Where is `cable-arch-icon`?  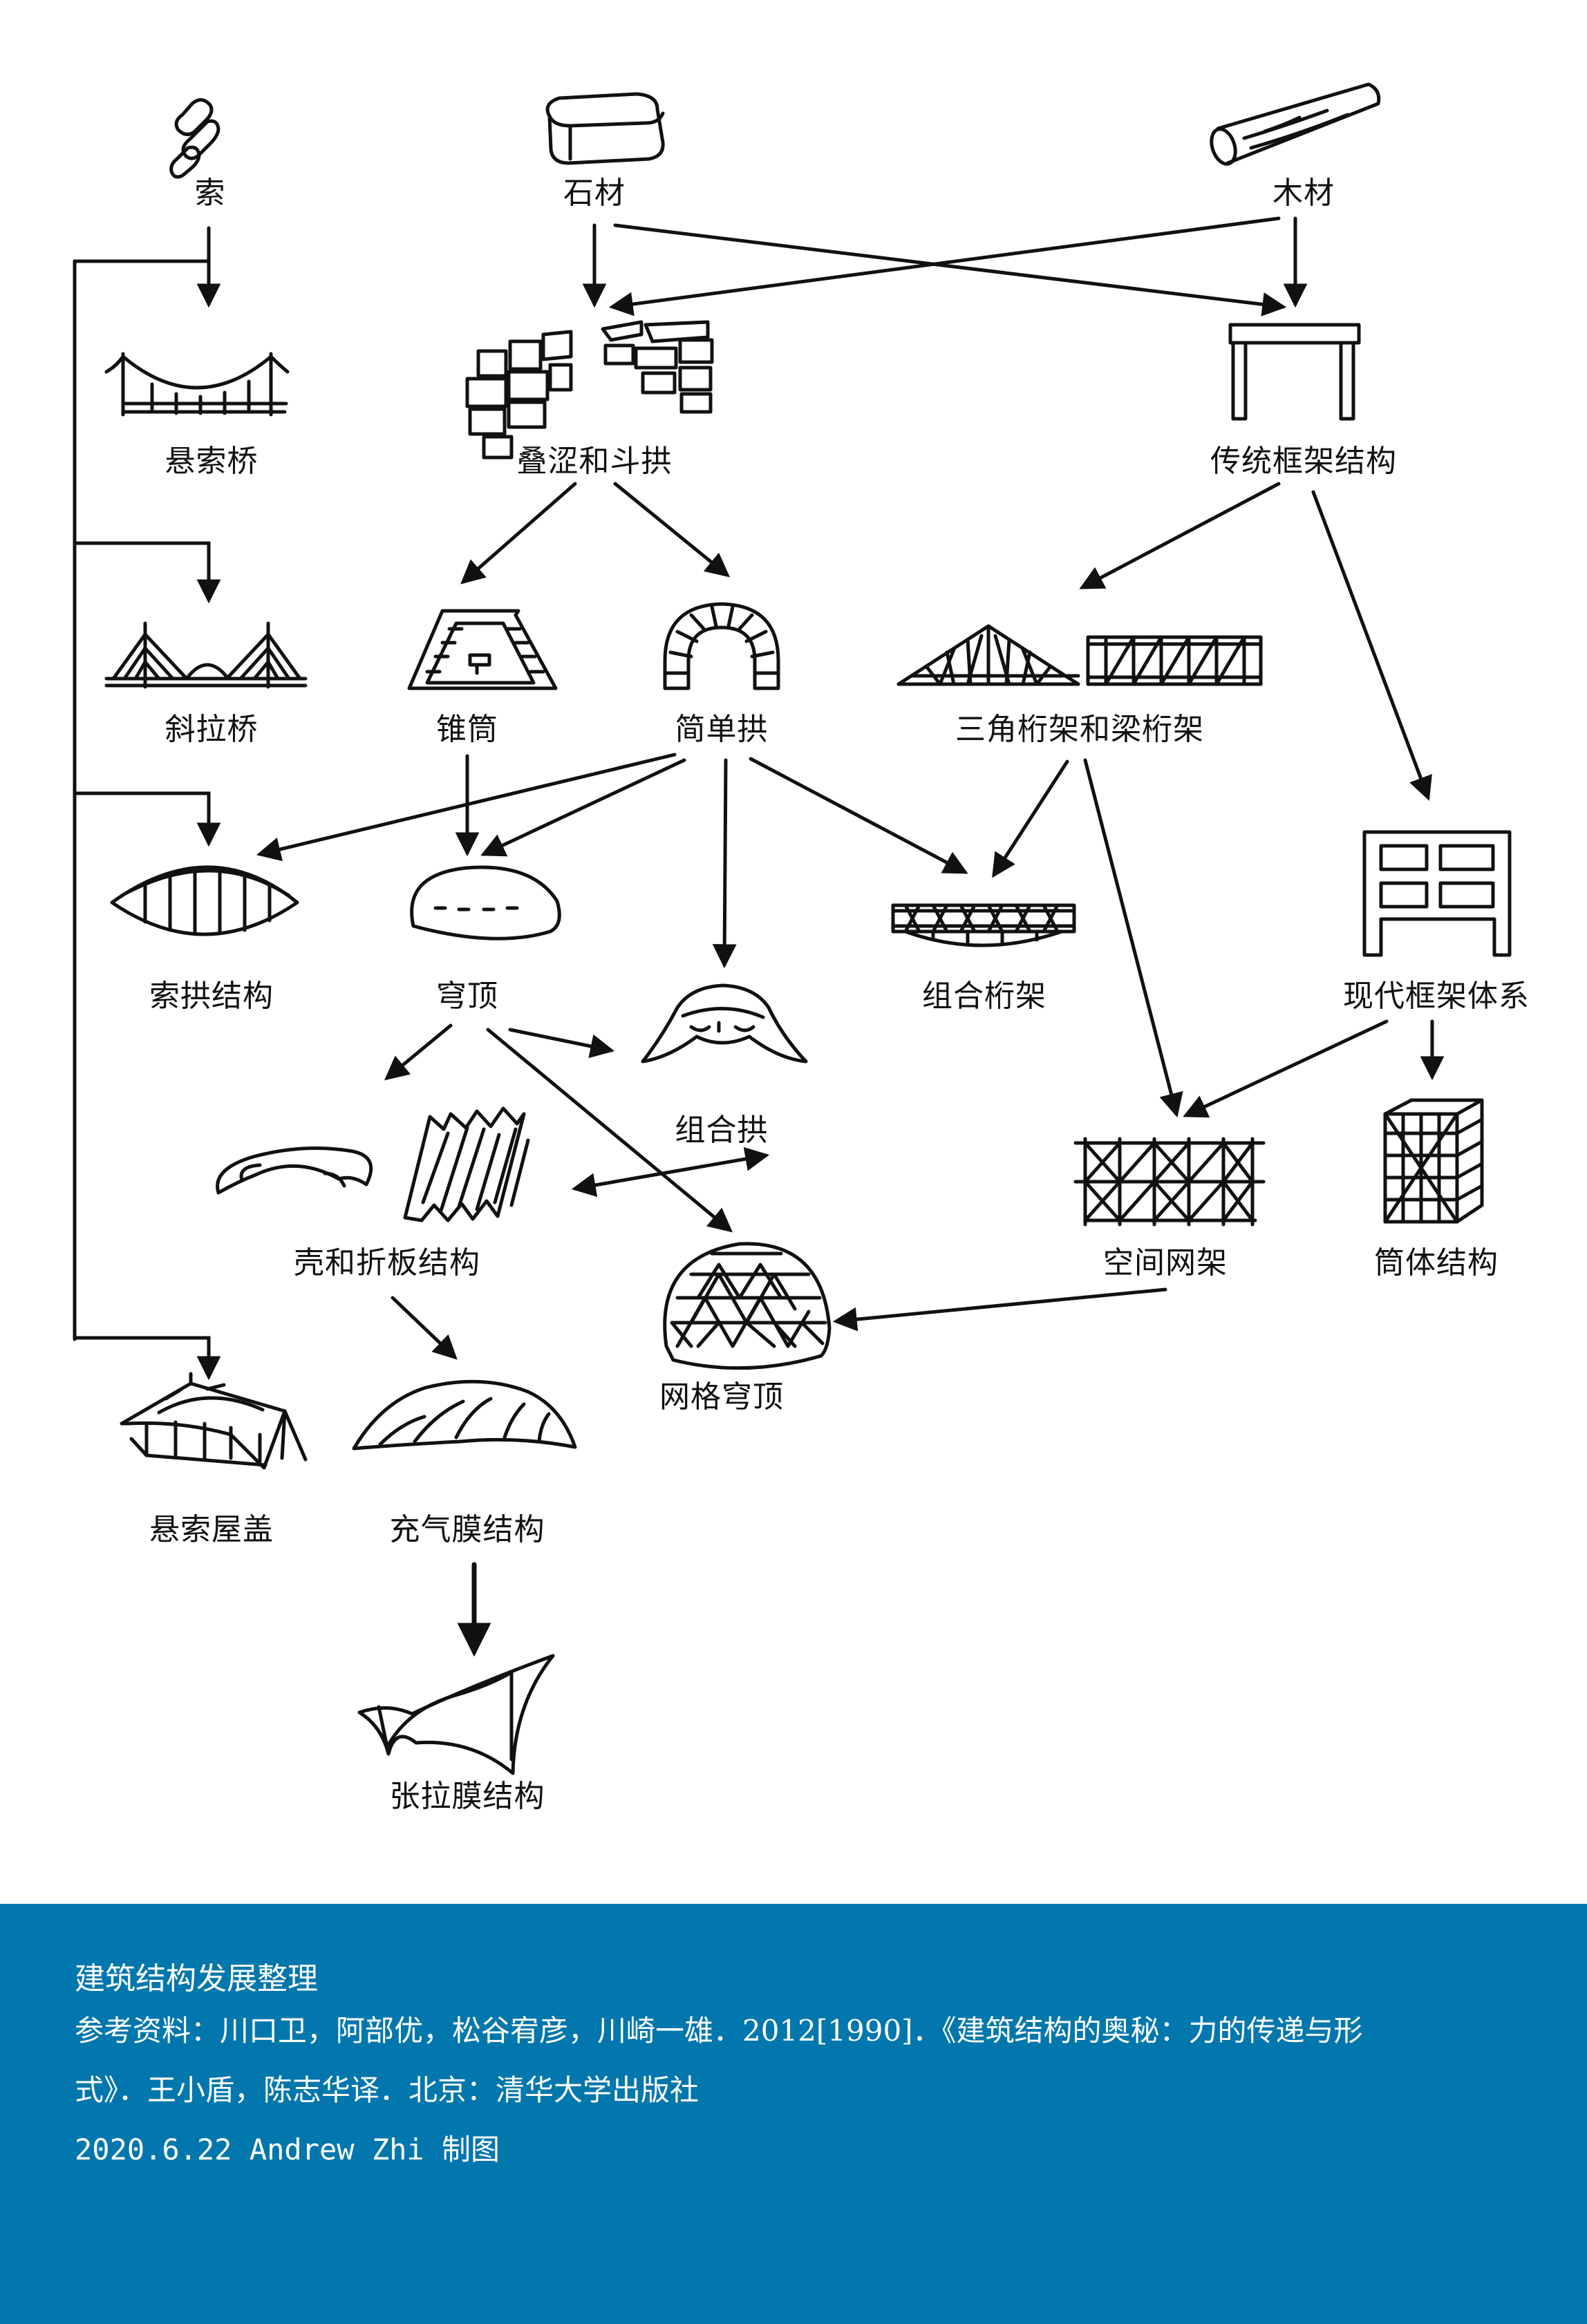 cable-arch-icon is located at coordinates (204, 901).